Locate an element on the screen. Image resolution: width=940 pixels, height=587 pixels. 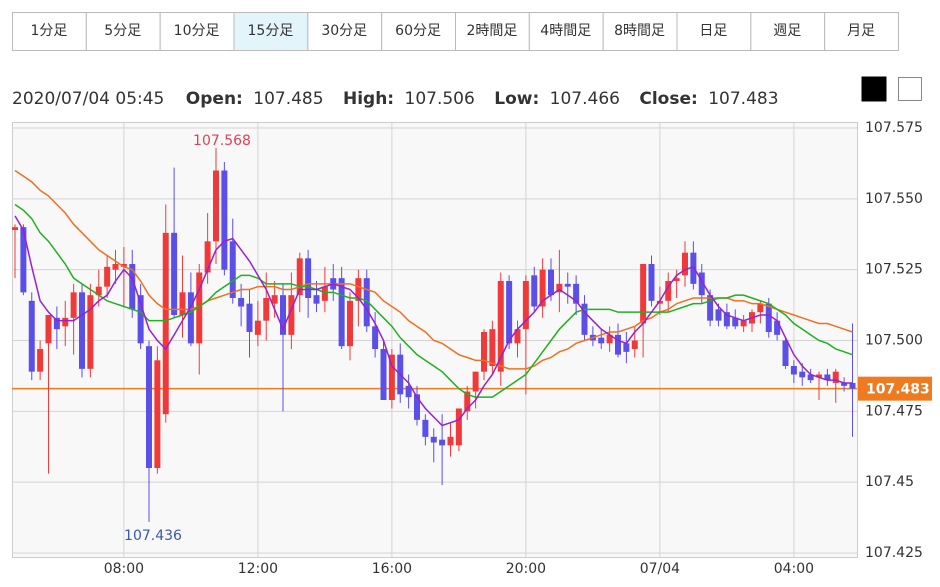
tab-label: 5分足 is located at coordinates (122, 31).